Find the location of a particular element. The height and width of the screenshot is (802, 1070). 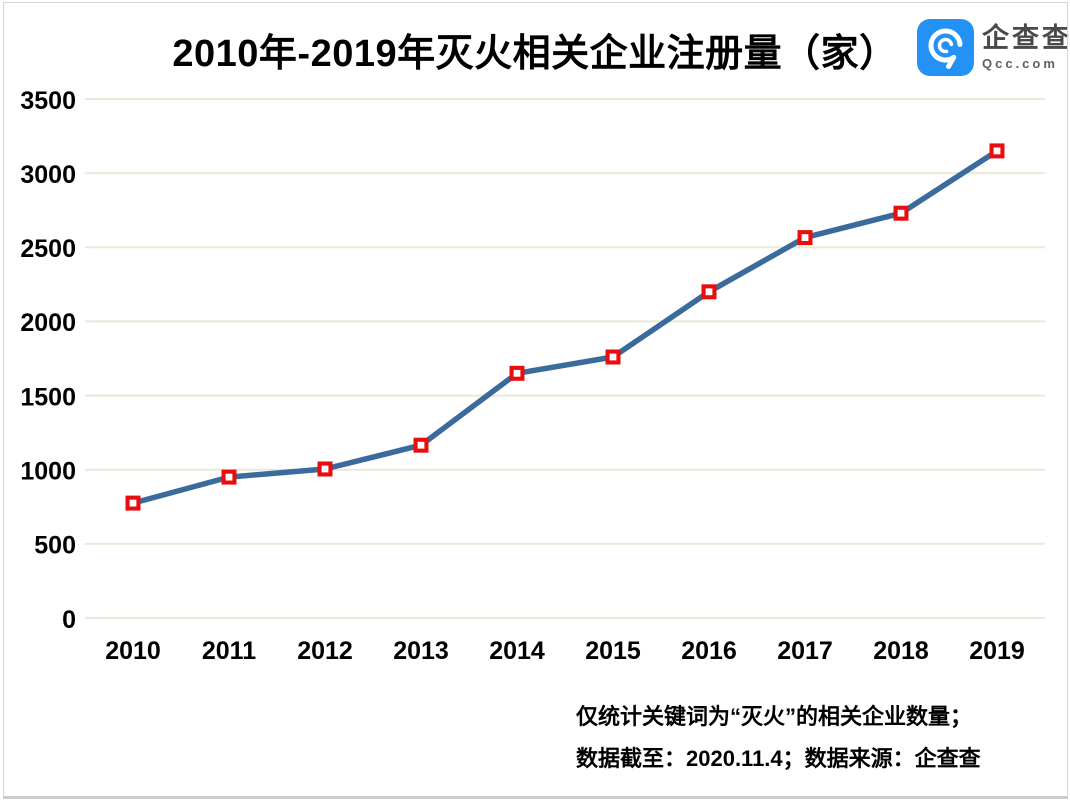

x-axis-tick-label: 2015 is located at coordinates (613, 651).